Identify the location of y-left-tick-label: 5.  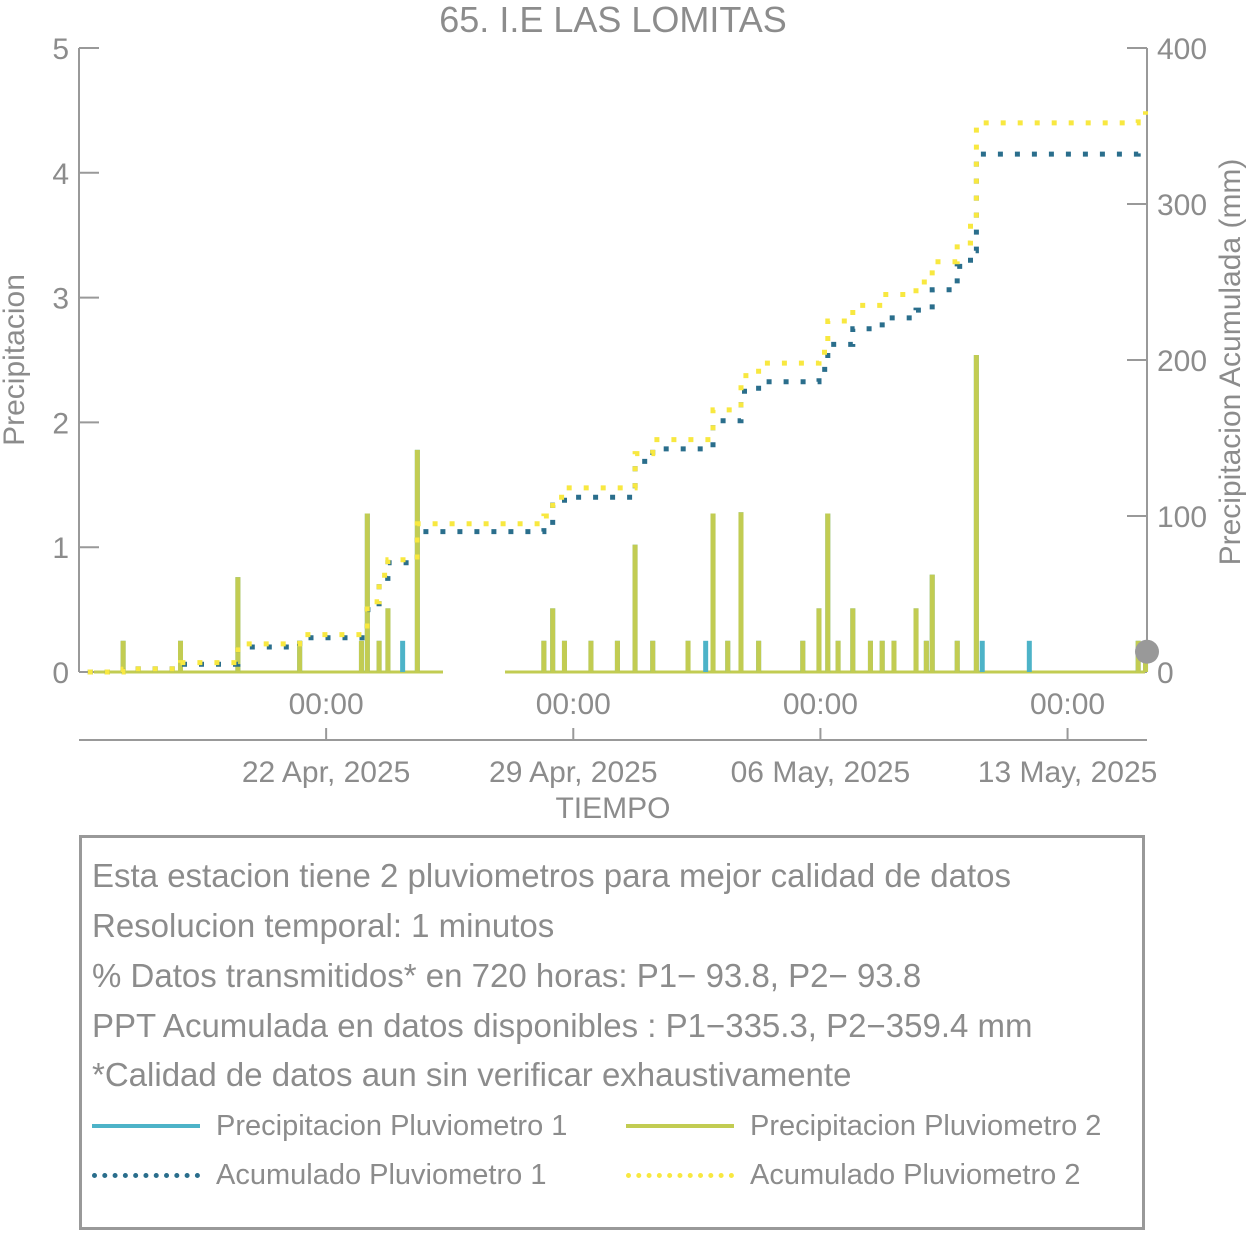
(60, 49).